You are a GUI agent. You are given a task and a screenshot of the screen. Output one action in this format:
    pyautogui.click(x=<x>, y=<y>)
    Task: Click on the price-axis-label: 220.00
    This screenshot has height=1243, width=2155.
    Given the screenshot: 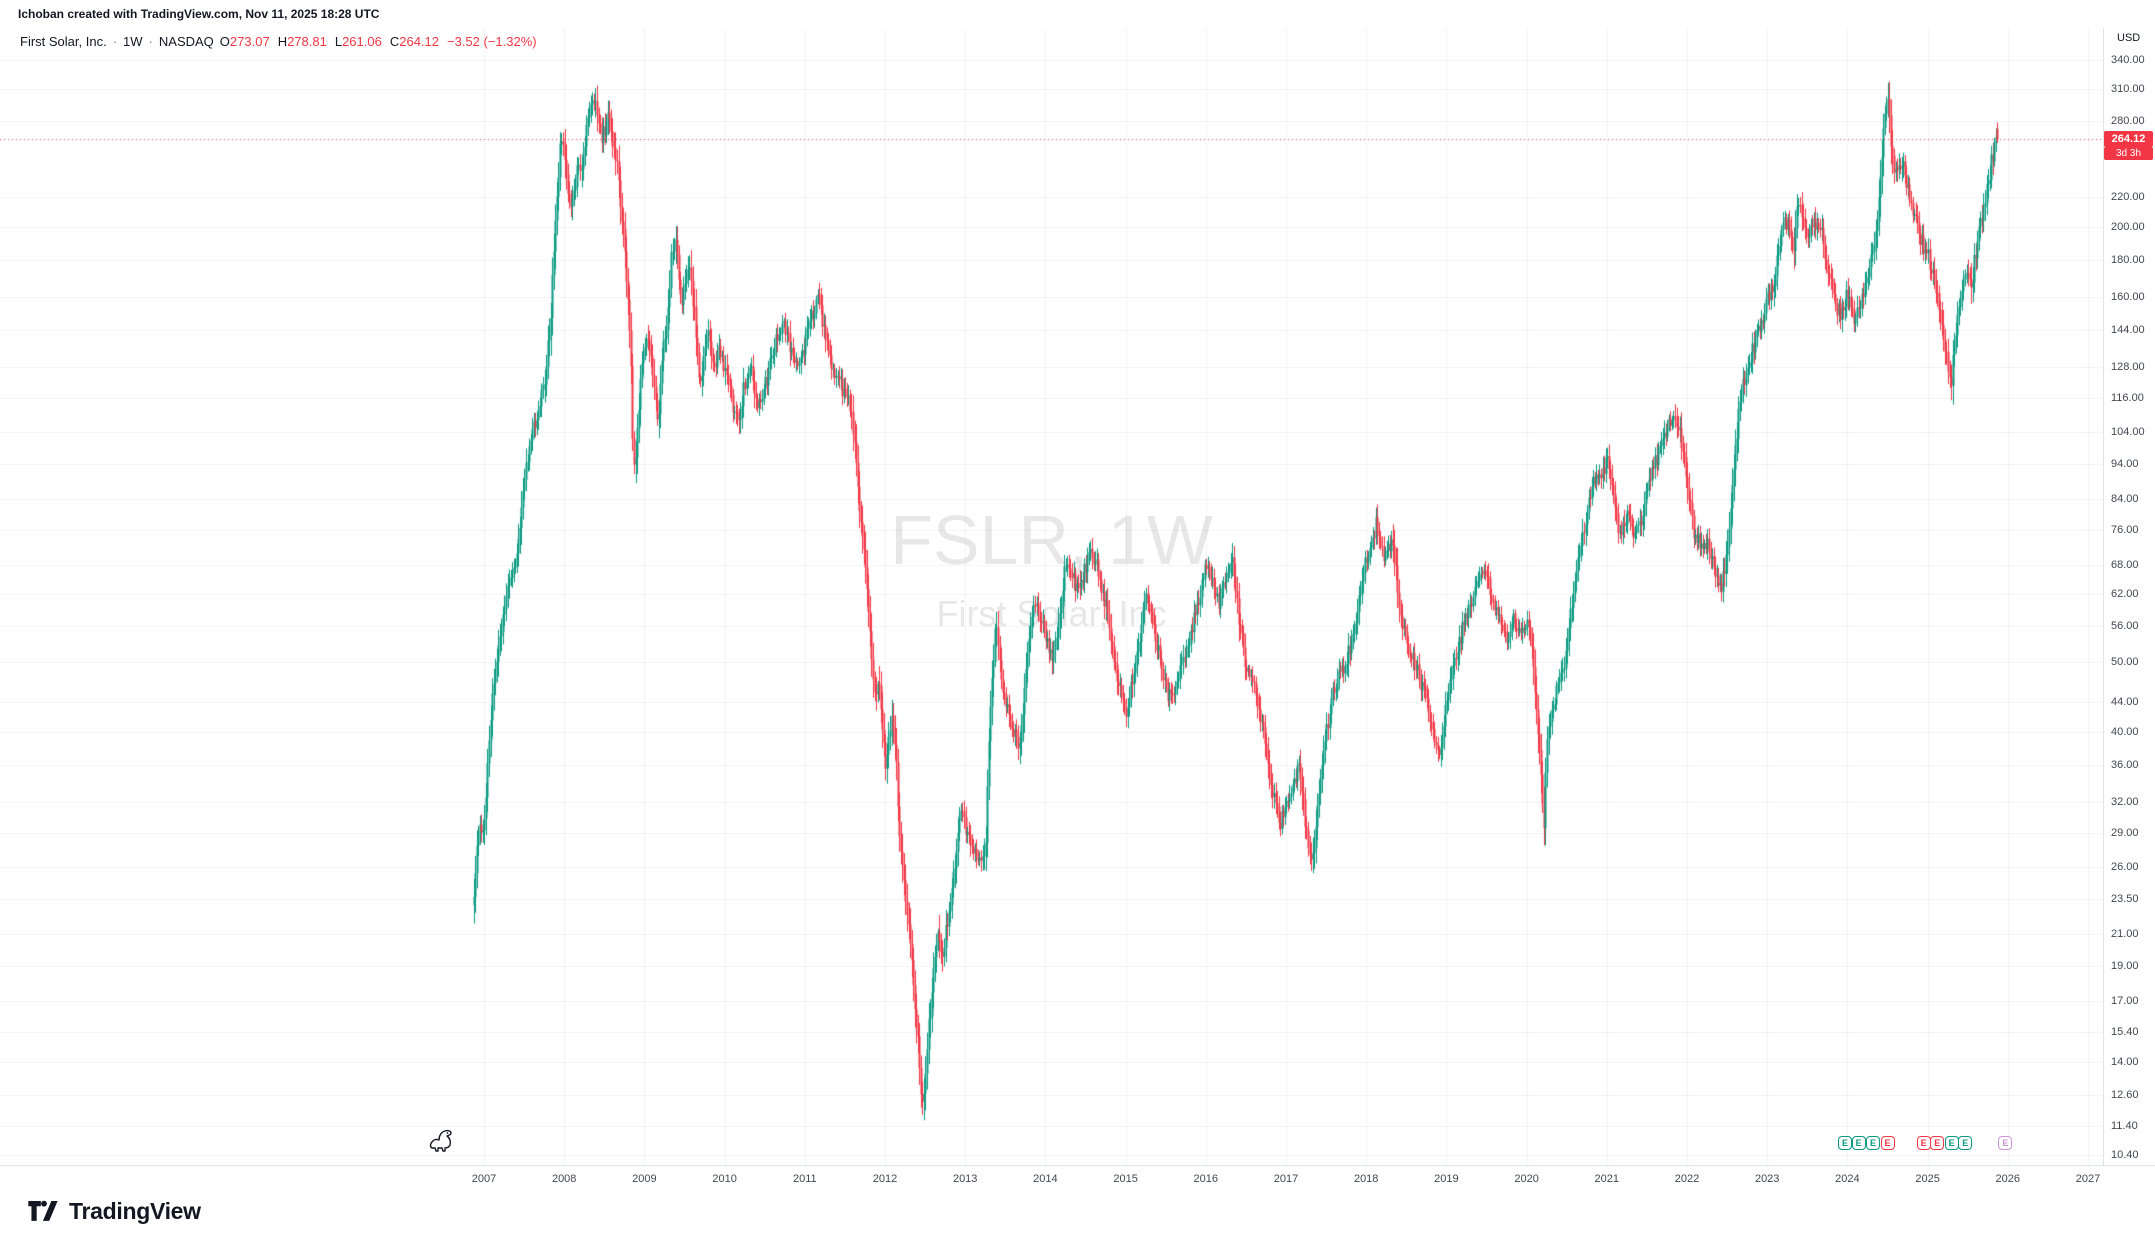 What is the action you would take?
    pyautogui.click(x=2128, y=196)
    